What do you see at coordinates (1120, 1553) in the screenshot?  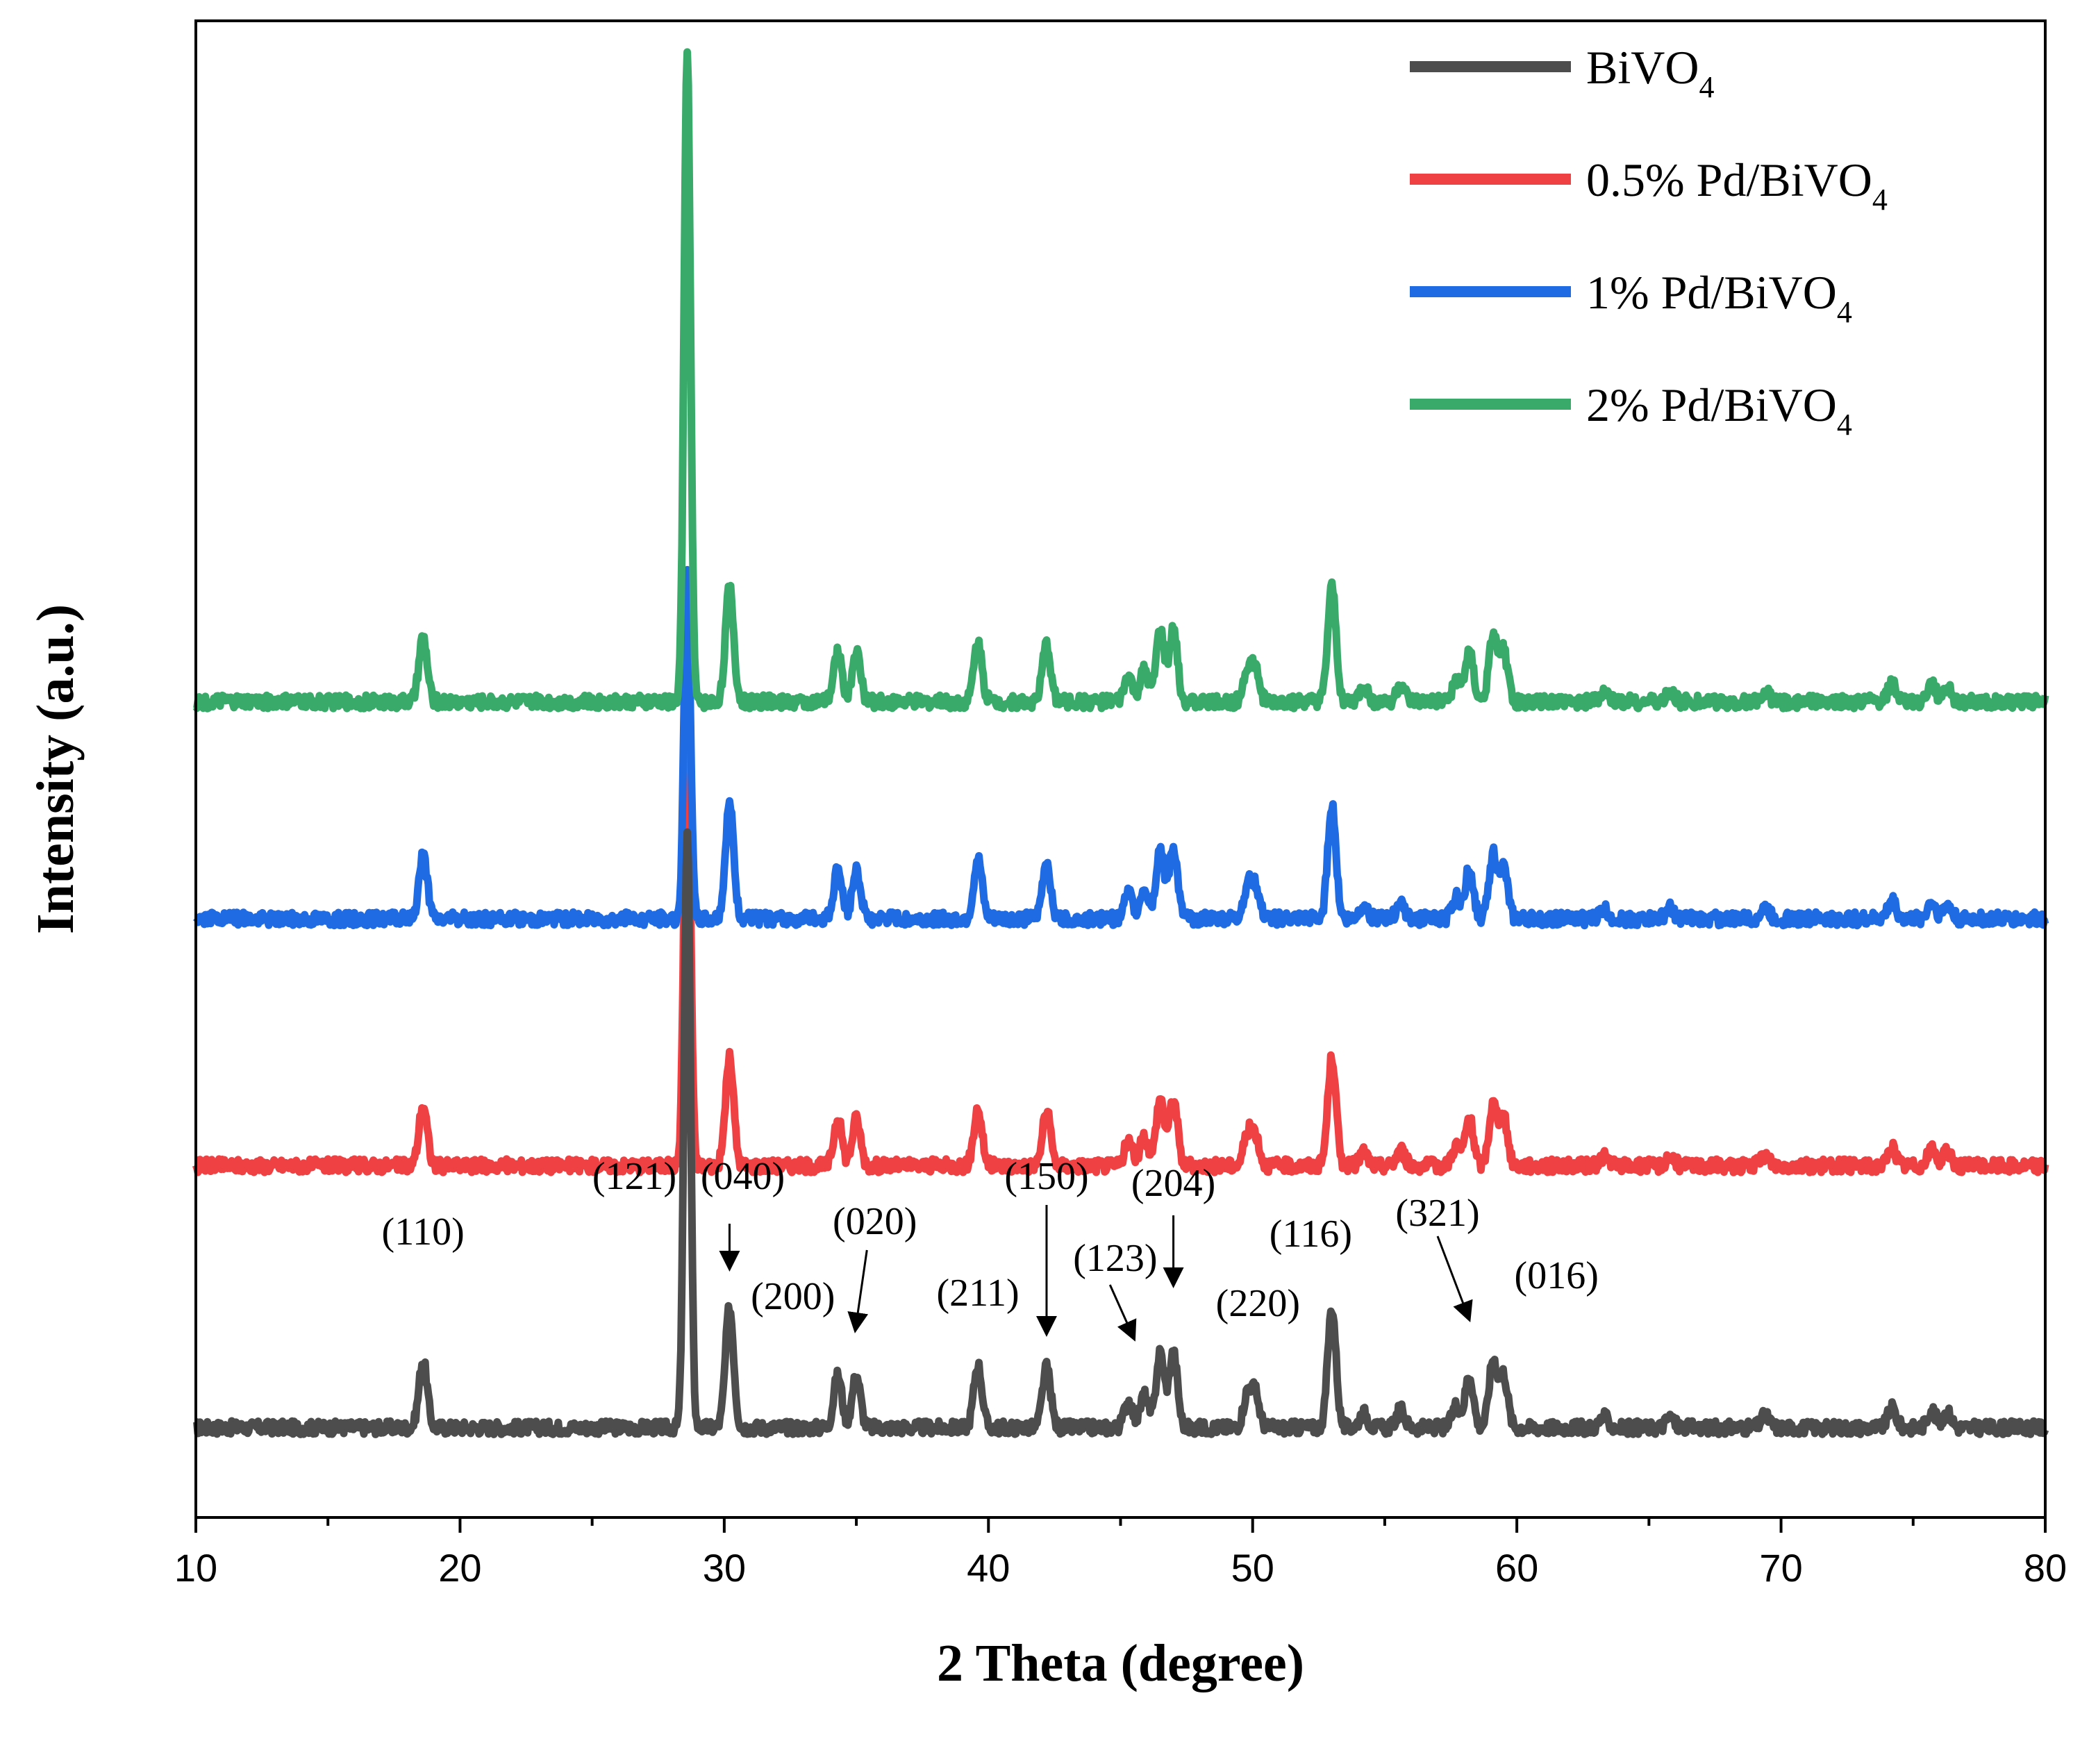 I see `x-axis: 10 20 30 40 50 60 70 80` at bounding box center [1120, 1553].